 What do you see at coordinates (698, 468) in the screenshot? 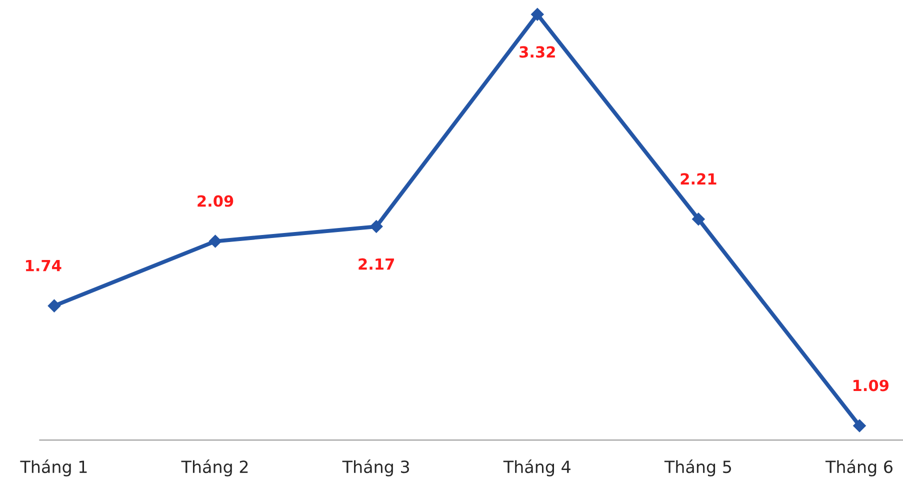
I see `x-tick-label: Tháng 5` at bounding box center [698, 468].